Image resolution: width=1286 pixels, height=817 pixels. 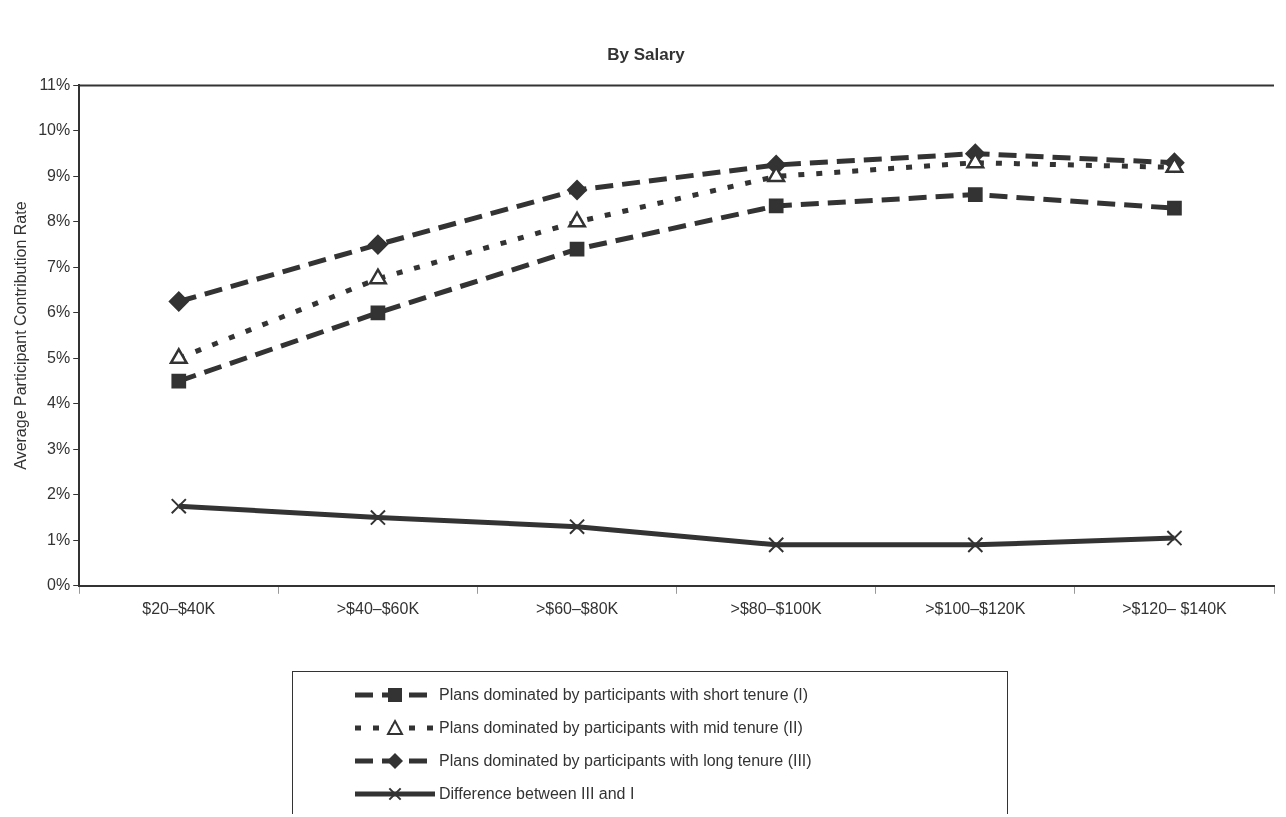 I want to click on y-tick-label: 5%, so click(x=59, y=357).